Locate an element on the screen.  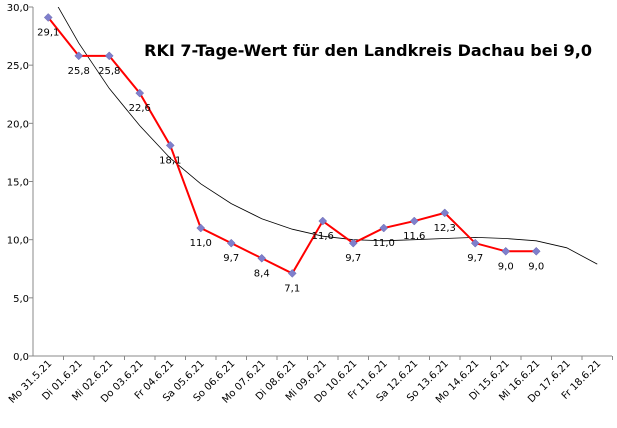
y-tick-label: 25,0 is located at coordinates (18, 66).